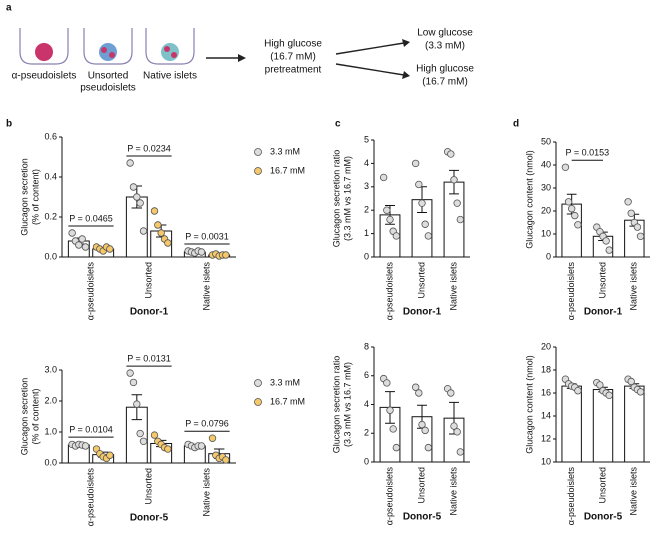 The height and width of the screenshot is (536, 672). What do you see at coordinates (546, 164) in the screenshot?
I see `y-tick-label: 40` at bounding box center [546, 164].